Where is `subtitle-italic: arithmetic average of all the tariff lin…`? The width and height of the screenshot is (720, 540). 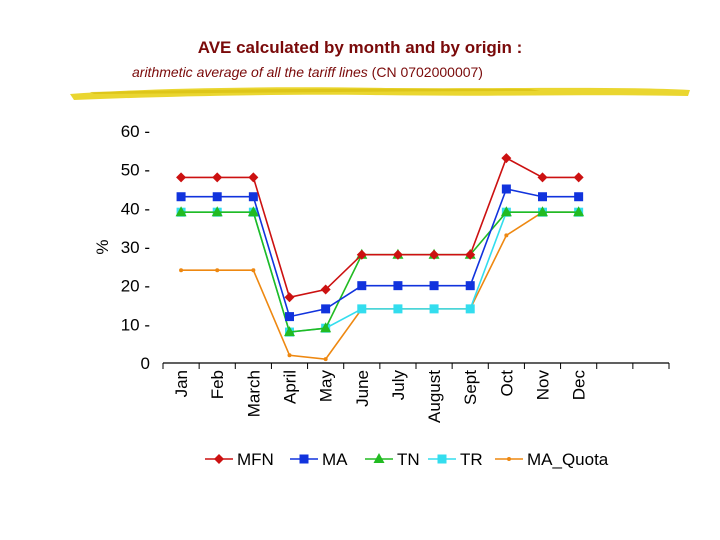 subtitle-italic: arithmetic average of all the tariff lin… is located at coordinates (250, 72).